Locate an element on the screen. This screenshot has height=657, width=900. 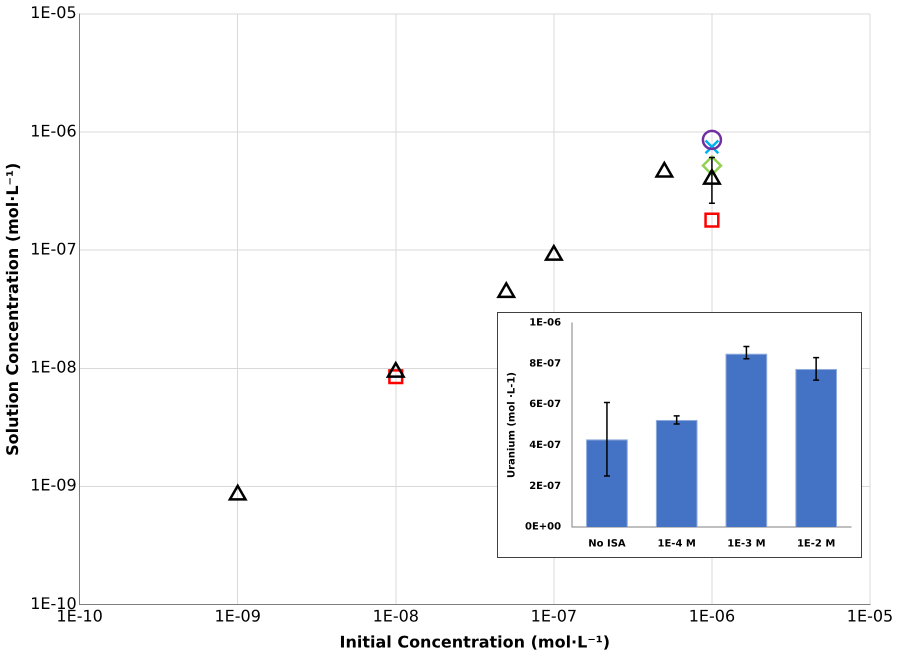
y-tick-label: 8E-07 is located at coordinates (545, 364).